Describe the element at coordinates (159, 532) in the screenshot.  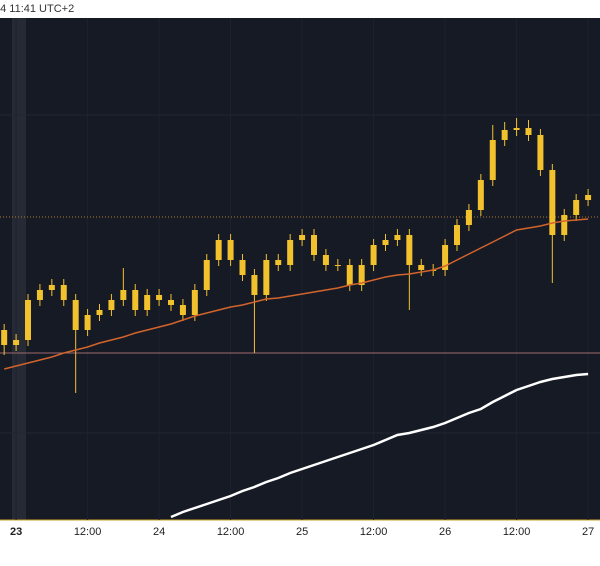
I see `x-tick-label: 24` at that location.